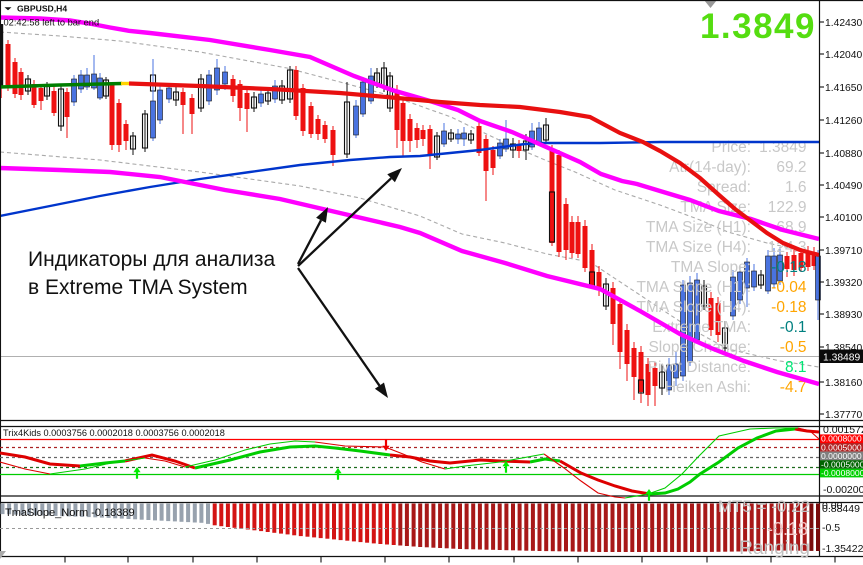  I want to click on svg-text: 1.38540, so click(843, 348).